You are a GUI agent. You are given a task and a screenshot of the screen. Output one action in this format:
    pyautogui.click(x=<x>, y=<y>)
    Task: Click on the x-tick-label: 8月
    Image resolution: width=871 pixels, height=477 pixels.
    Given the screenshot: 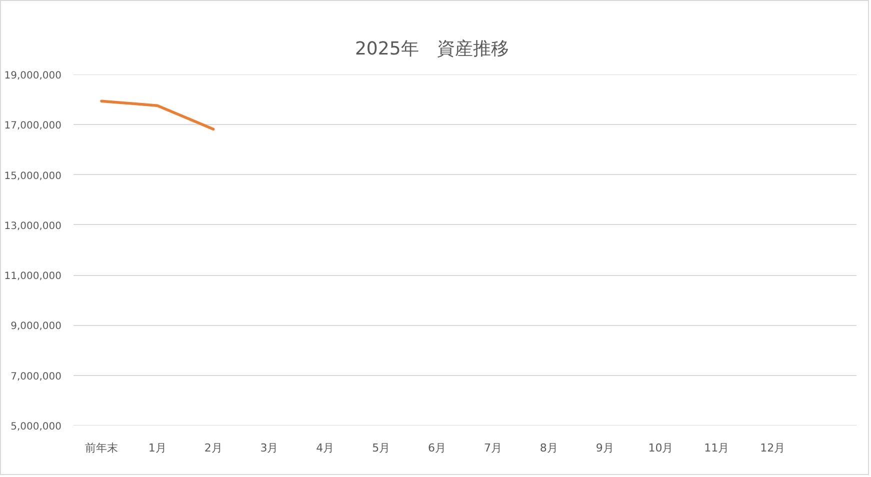 What is the action you would take?
    pyautogui.click(x=549, y=448)
    